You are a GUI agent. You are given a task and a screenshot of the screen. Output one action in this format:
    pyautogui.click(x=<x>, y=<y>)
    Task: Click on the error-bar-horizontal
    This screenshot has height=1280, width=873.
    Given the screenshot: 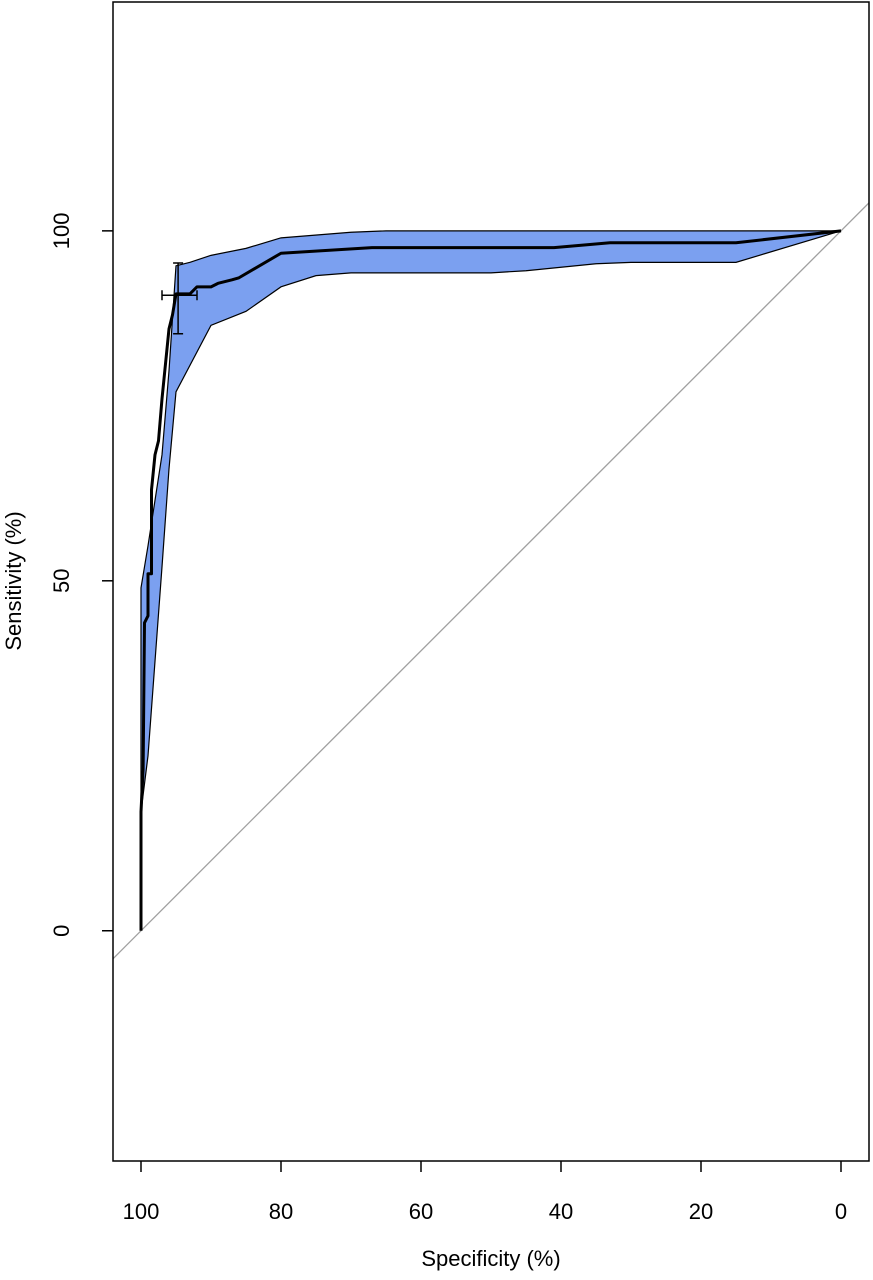 What is the action you would take?
    pyautogui.click(x=179, y=295)
    